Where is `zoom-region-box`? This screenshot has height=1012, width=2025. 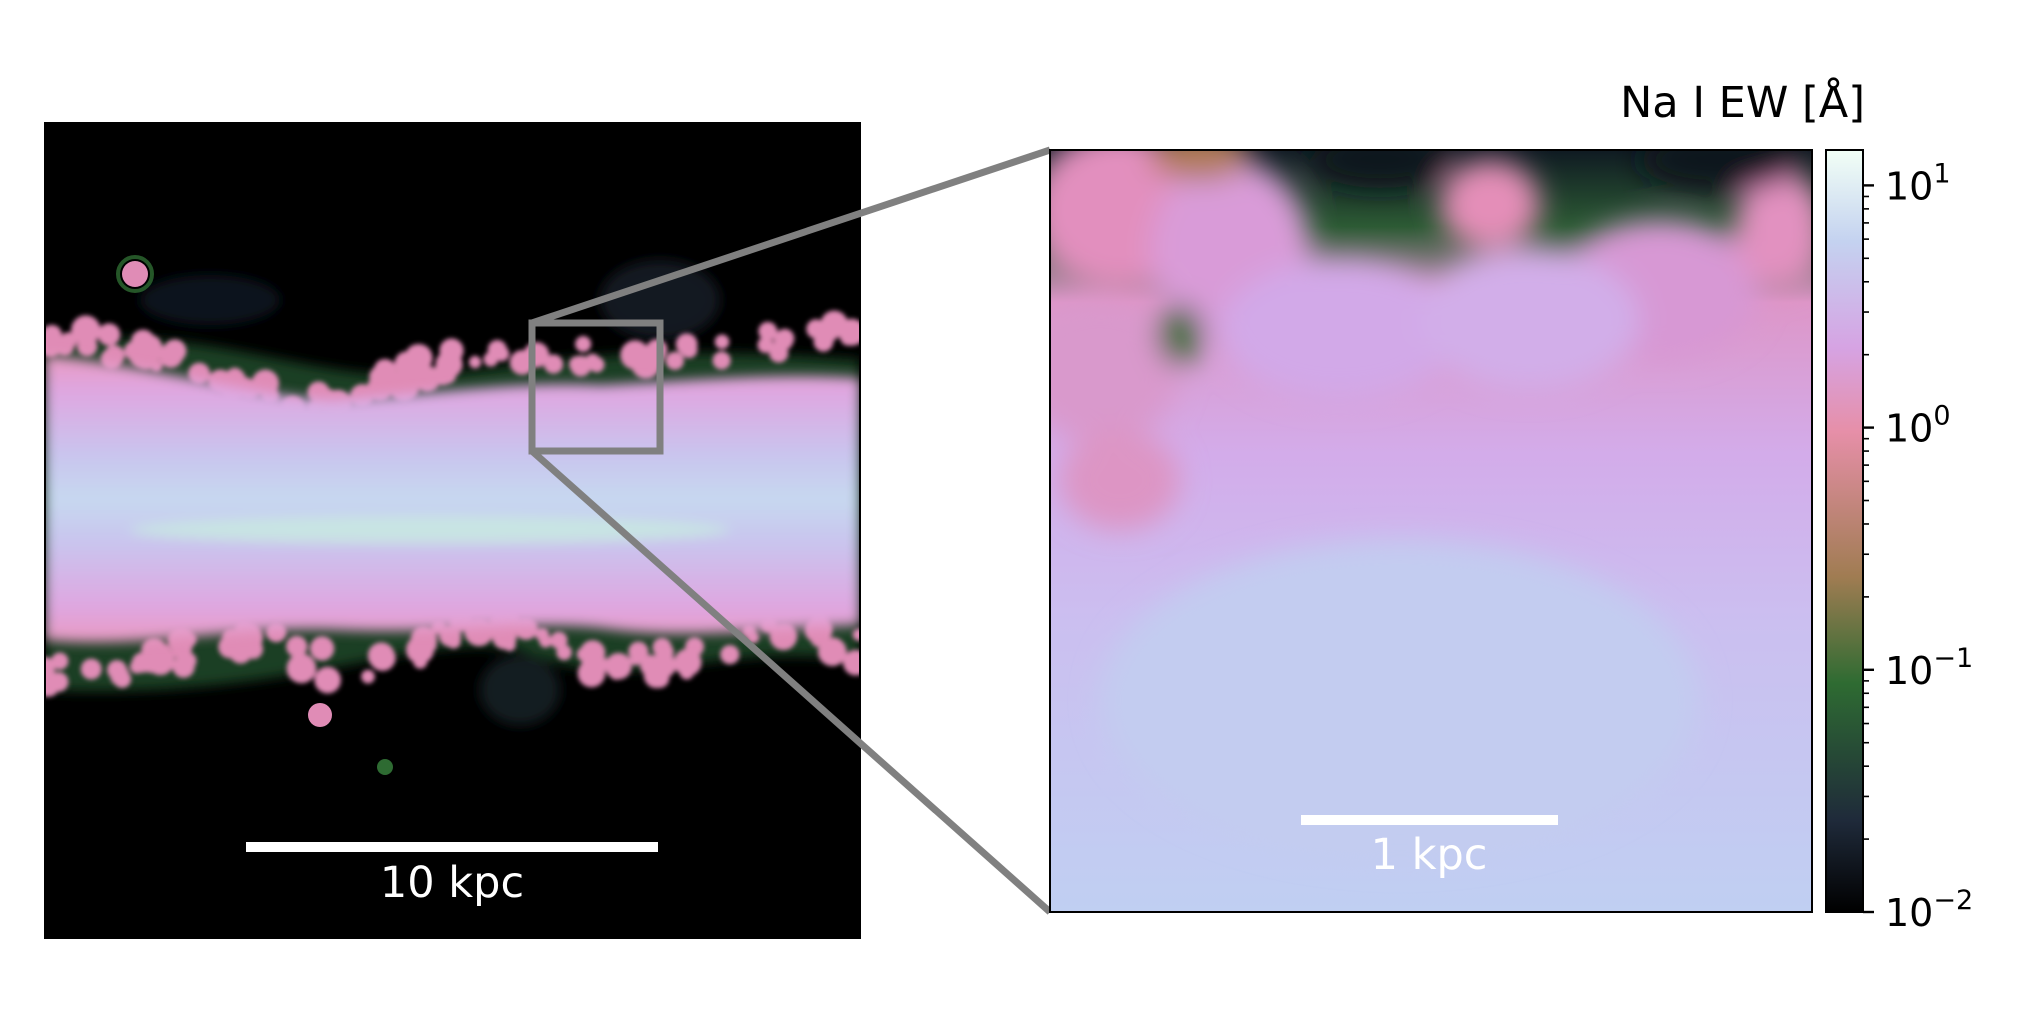
zoom-region-box is located at coordinates (596, 387).